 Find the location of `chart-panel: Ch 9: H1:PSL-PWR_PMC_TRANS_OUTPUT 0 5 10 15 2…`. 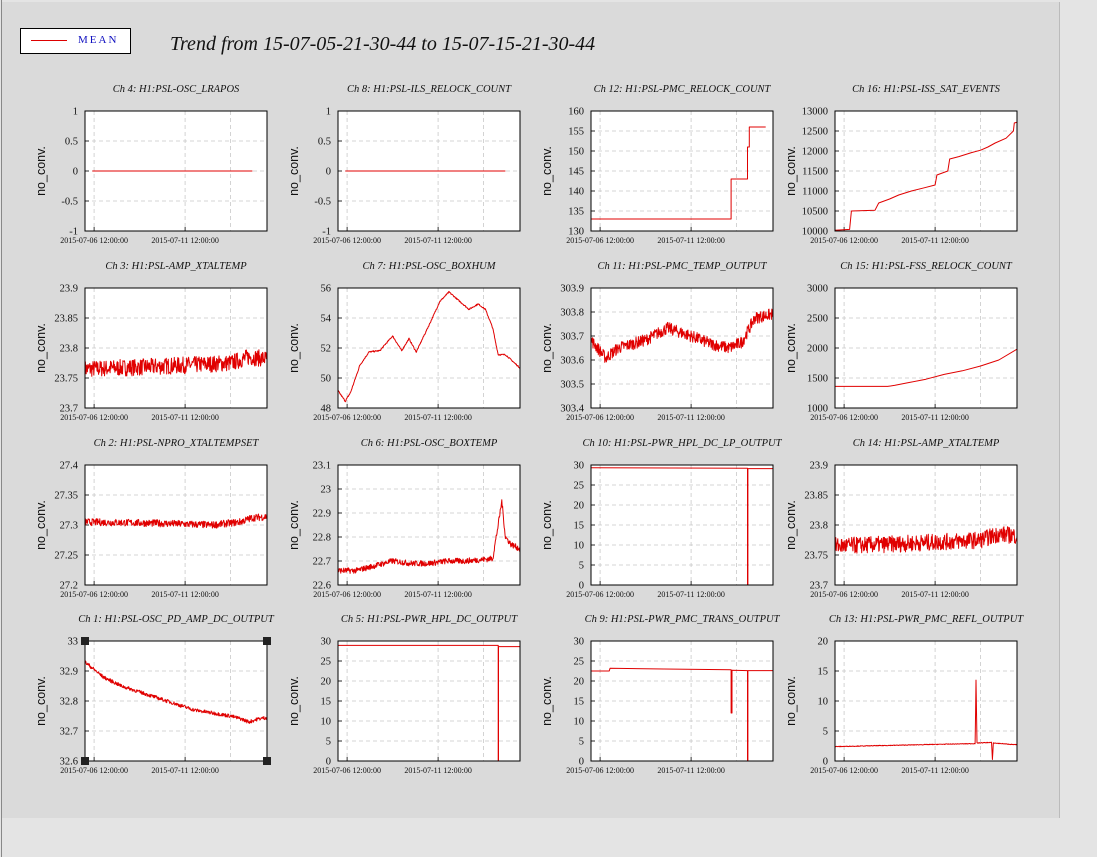

chart-panel: Ch 9: H1:PSL-PWR_PMC_TRANS_OUTPUT 0 5 10 15 2… is located at coordinates (660, 694).